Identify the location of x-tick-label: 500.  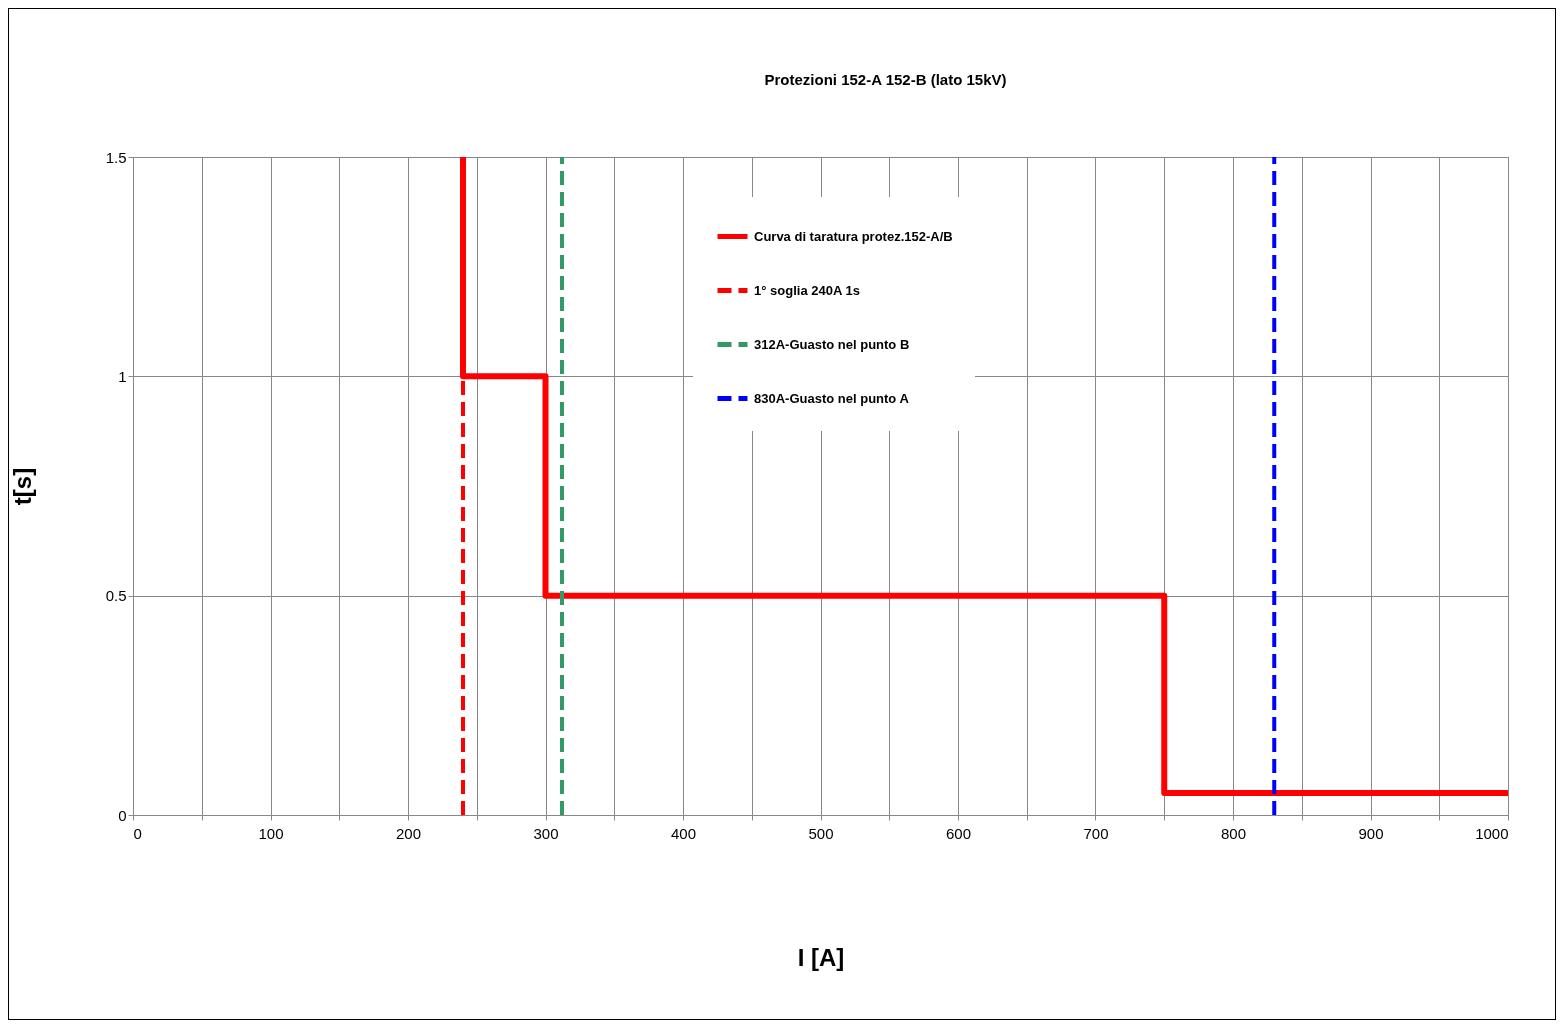
(821, 833).